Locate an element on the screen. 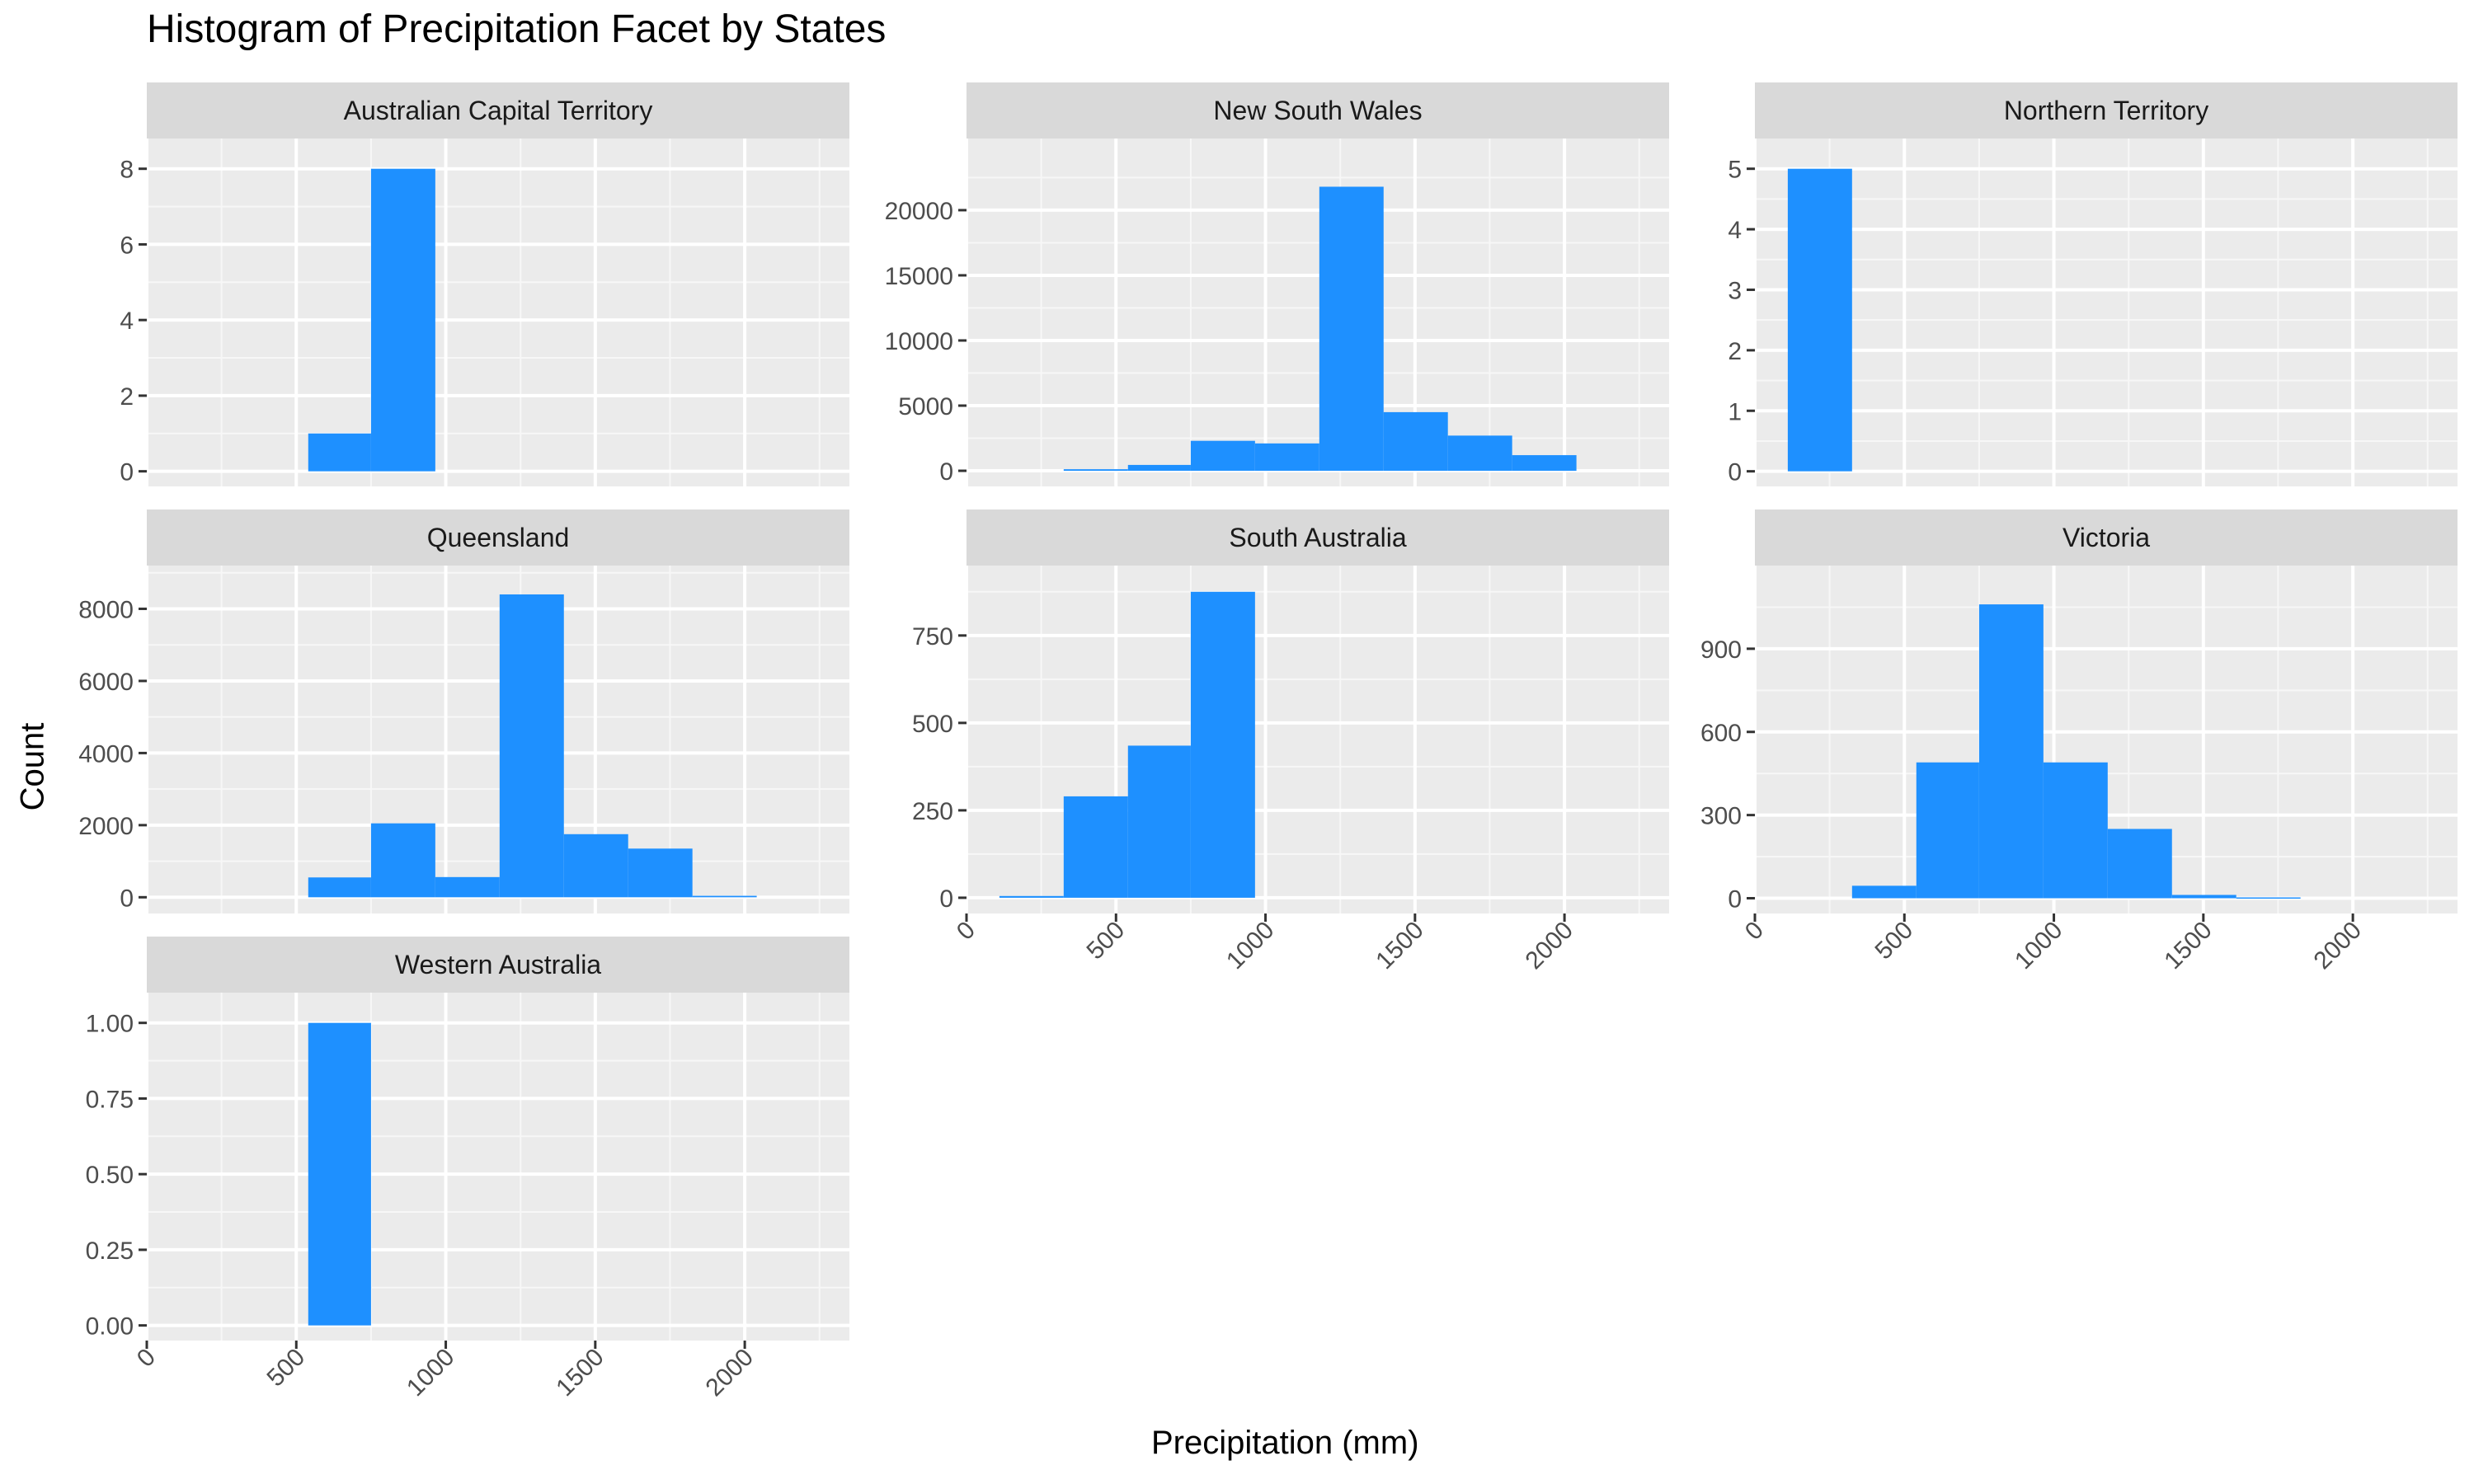 This screenshot has height=1484, width=2474. y-tick-label: 0.50 is located at coordinates (110, 1175).